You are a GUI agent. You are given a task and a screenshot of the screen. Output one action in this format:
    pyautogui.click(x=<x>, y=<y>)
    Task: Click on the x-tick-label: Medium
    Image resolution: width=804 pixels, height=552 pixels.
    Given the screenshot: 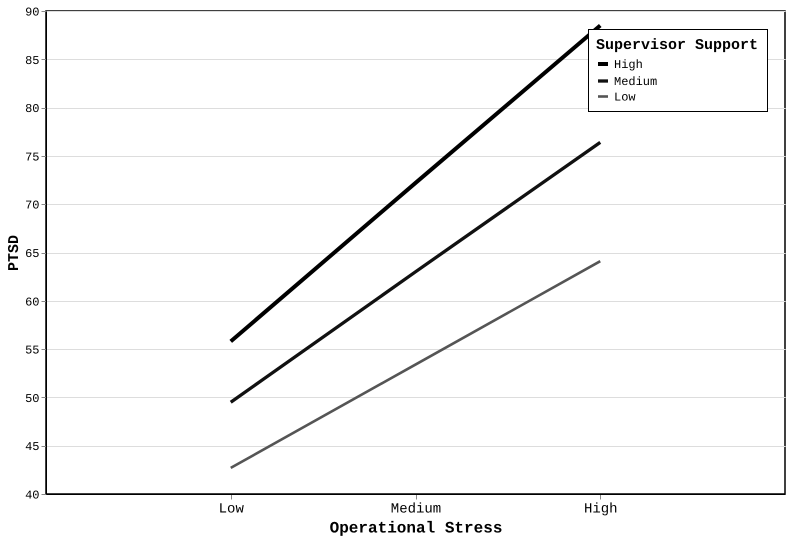 What is the action you would take?
    pyautogui.click(x=416, y=510)
    